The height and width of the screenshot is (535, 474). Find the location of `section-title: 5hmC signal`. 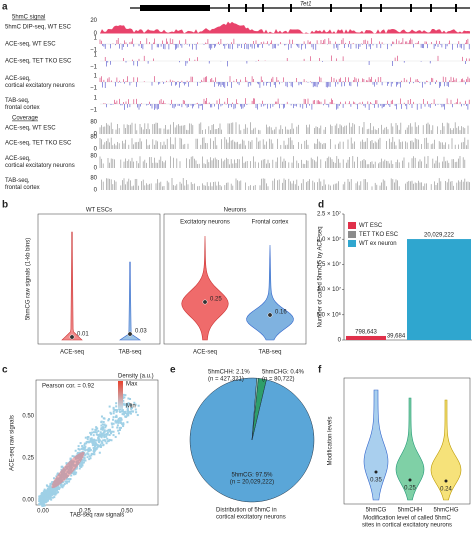

section-title: 5hmC signal is located at coordinates (28, 18).